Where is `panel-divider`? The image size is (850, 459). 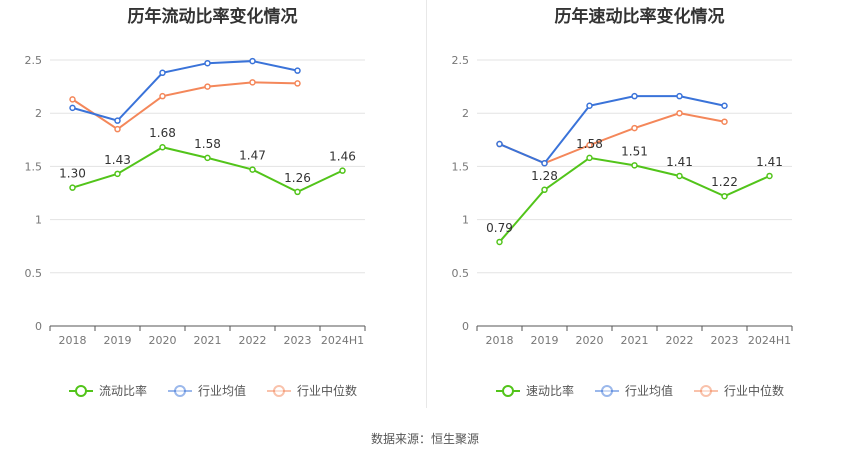
panel-divider is located at coordinates (426, 204).